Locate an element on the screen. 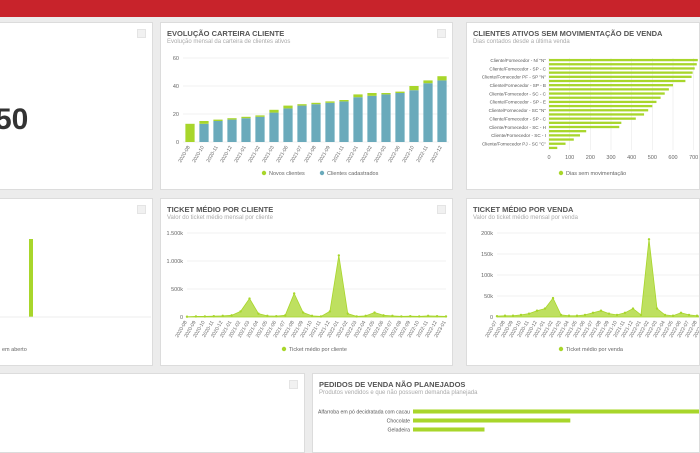  legend-label: Dias sem movimentação is located at coordinates (596, 174).